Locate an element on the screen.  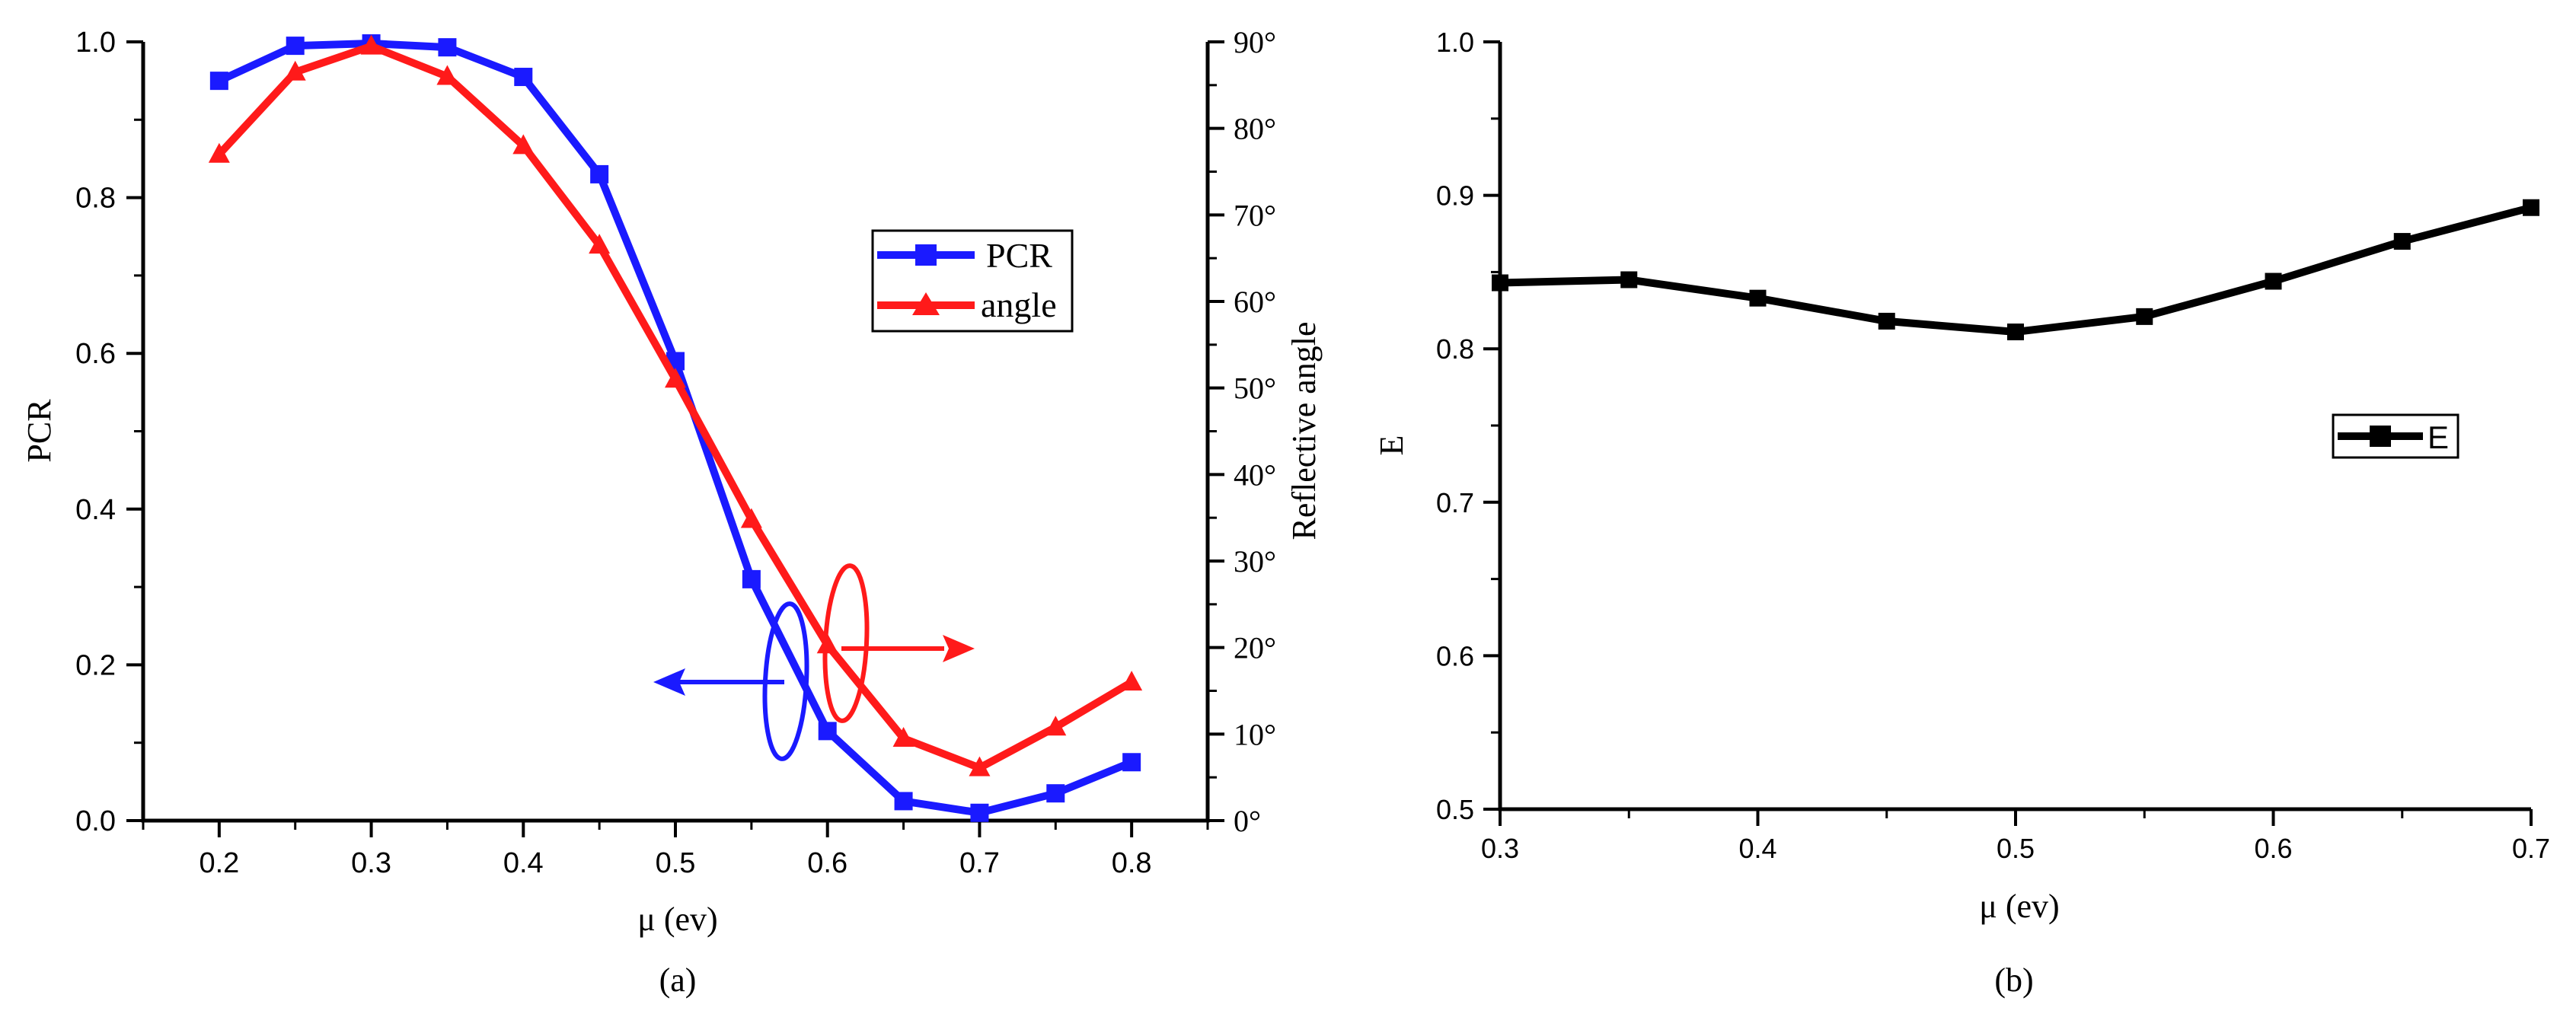
y-tick-label: 0.5 is located at coordinates (1455, 809).